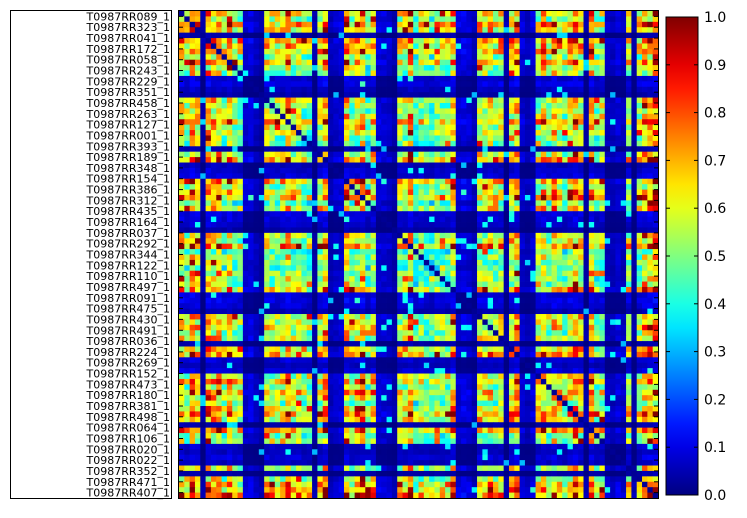  I want to click on row-label: T0987RR189_1, so click(128, 157).